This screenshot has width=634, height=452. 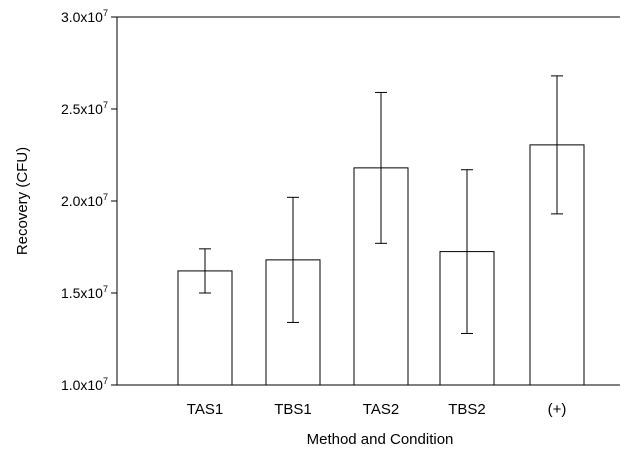 I want to click on x-tick-label: TAS1, so click(x=205, y=409).